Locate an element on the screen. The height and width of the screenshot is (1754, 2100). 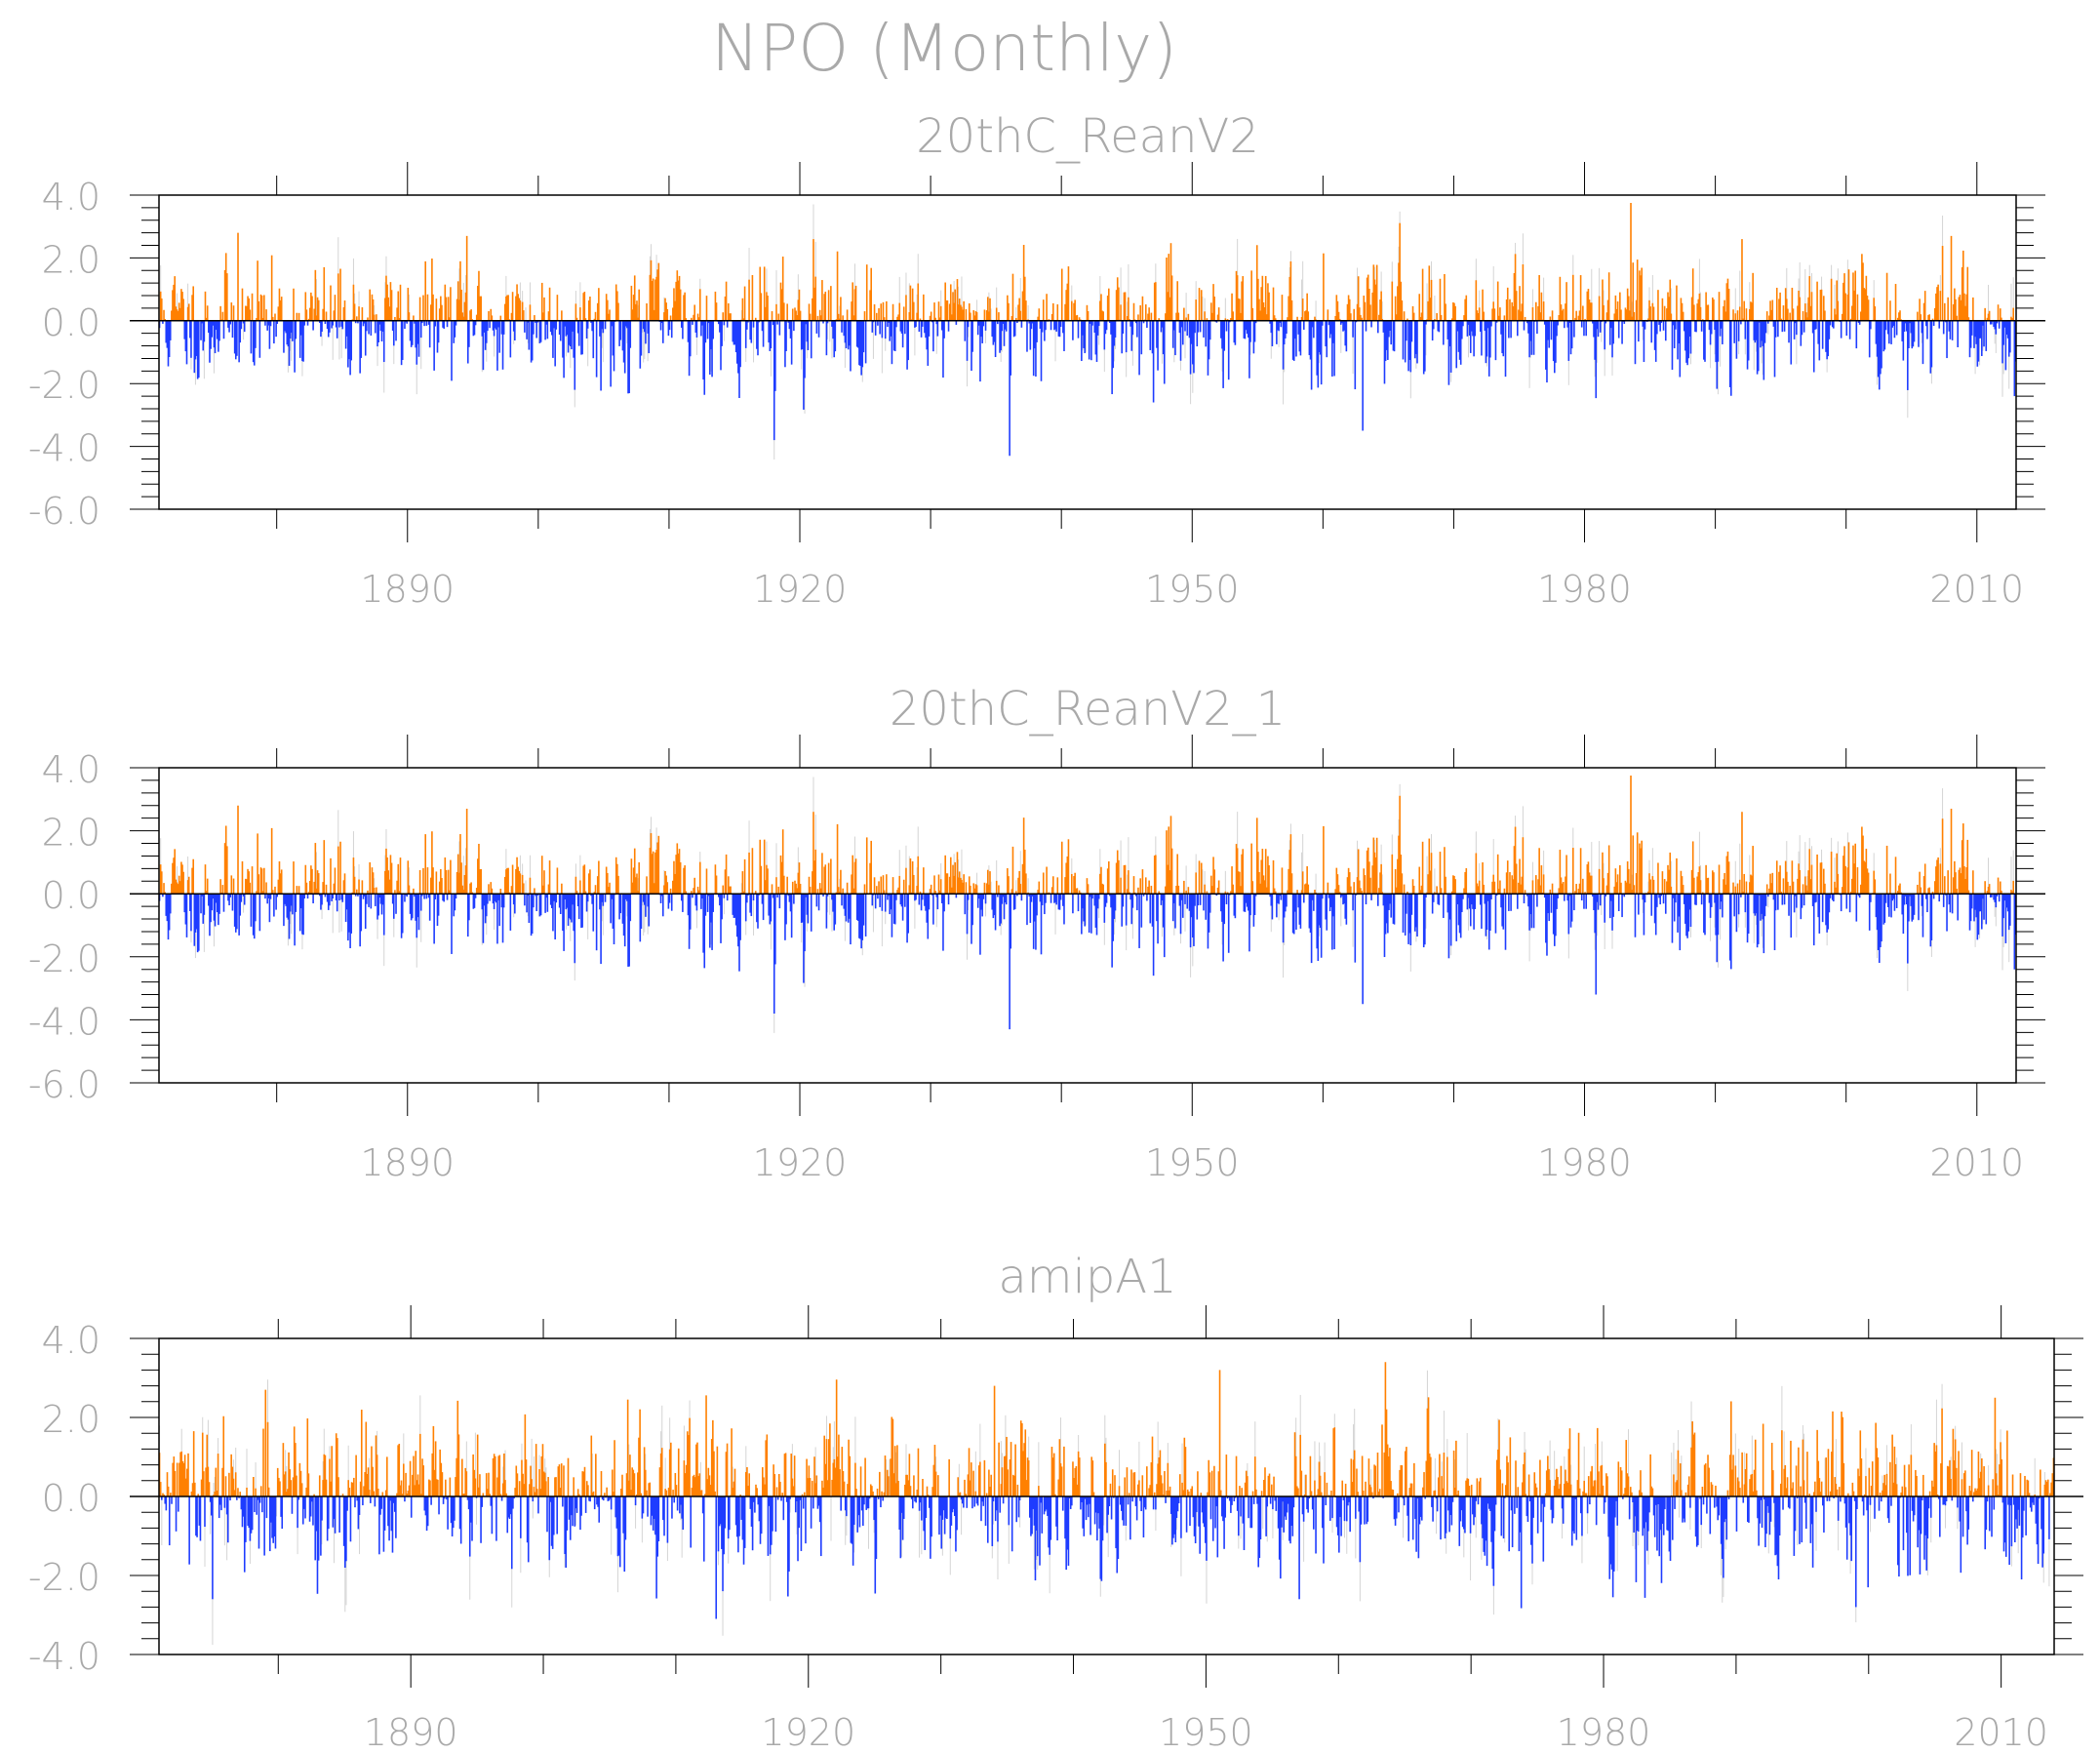
panel-1-bars is located at coordinates (1088, 331).